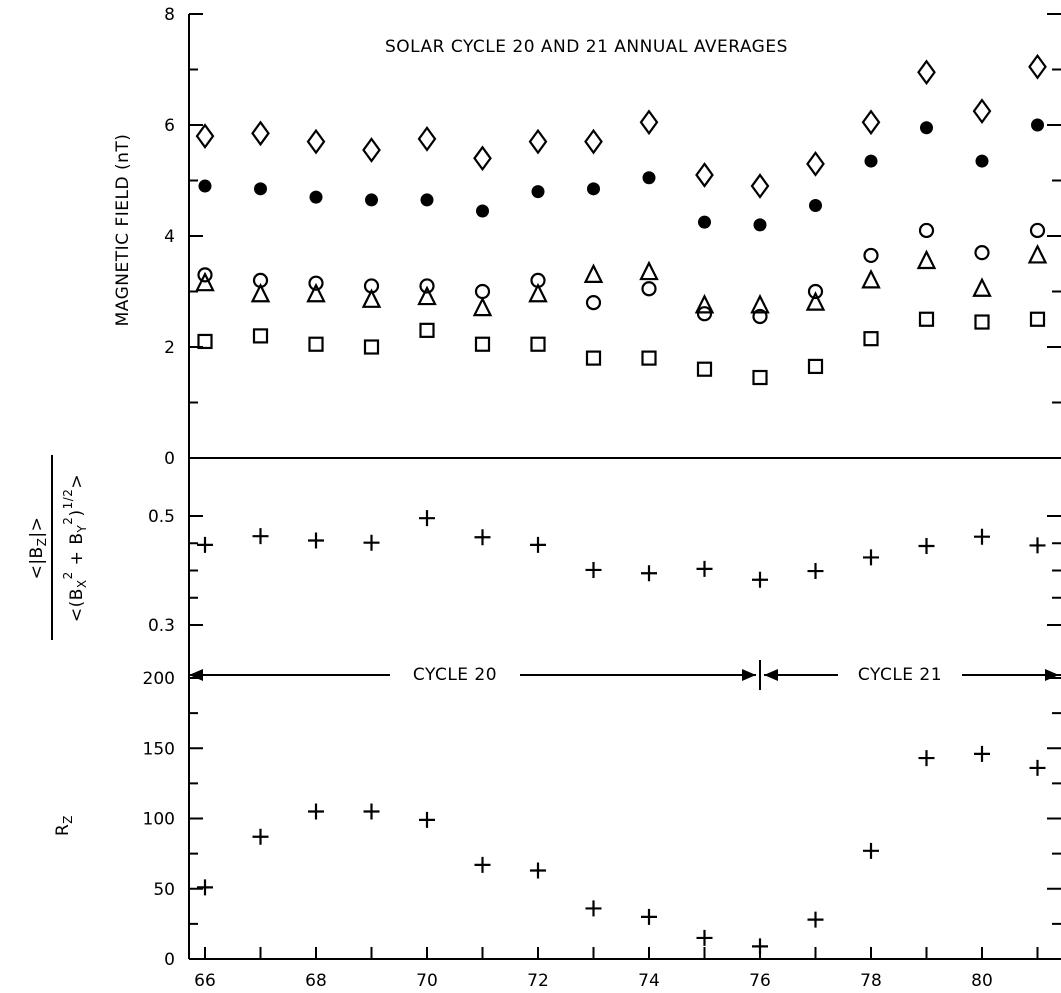  Describe the element at coordinates (68, 521) in the screenshot. I see `ratio-den-d: 2` at that location.